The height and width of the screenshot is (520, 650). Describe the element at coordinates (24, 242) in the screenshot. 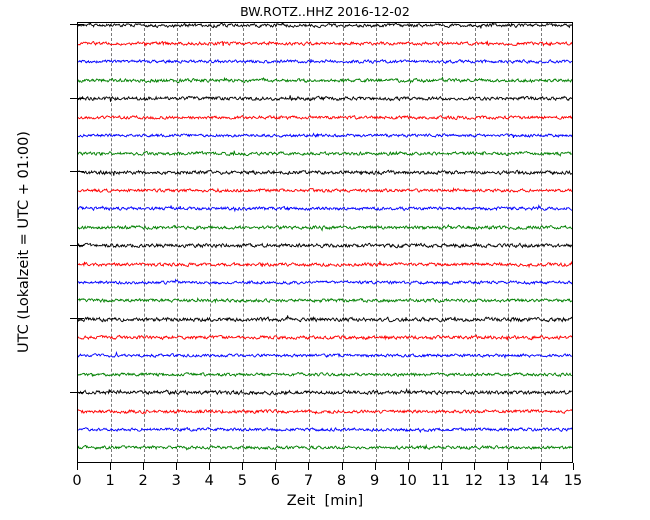

I see `y-axis-label: UTC (Lokalzeit = UTC + 01:00)` at that location.